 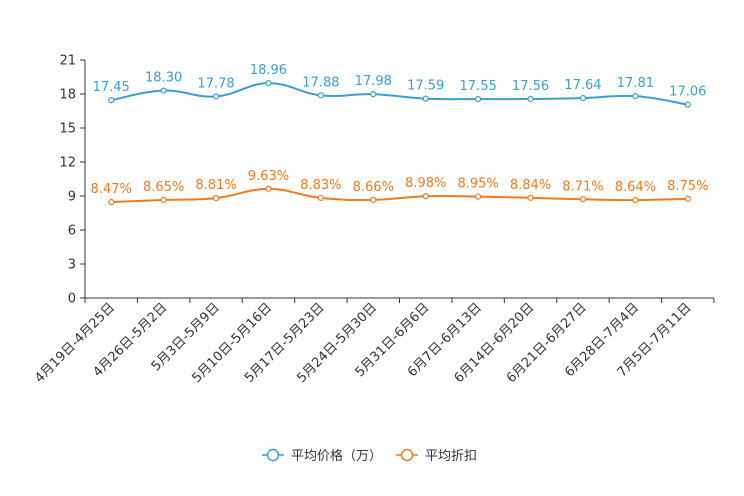 What do you see at coordinates (111, 189) in the screenshot?
I see `data-label: 8.47%` at bounding box center [111, 189].